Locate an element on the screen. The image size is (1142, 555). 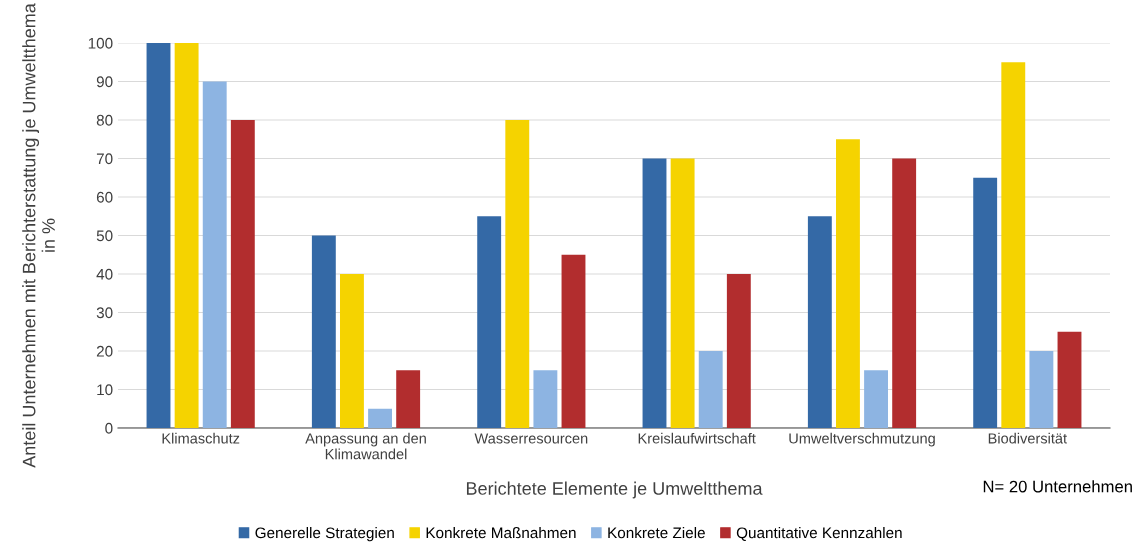
x-axis-title: Berichtete Elemente je Umweltthema is located at coordinates (614, 490).